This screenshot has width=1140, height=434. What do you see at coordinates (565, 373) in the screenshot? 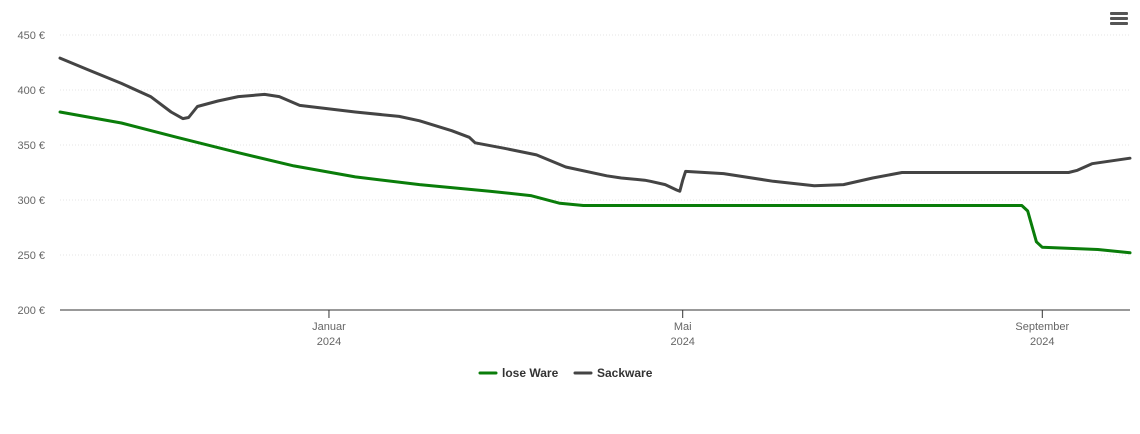
I see `legend: lose Ware Sackware` at bounding box center [565, 373].